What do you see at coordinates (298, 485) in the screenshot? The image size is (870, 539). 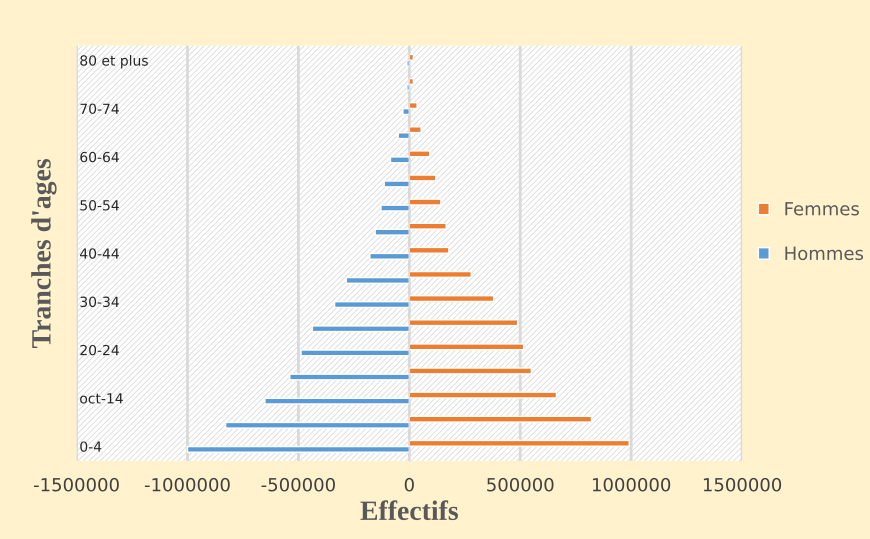 I see `x-tick-label: -500000` at bounding box center [298, 485].